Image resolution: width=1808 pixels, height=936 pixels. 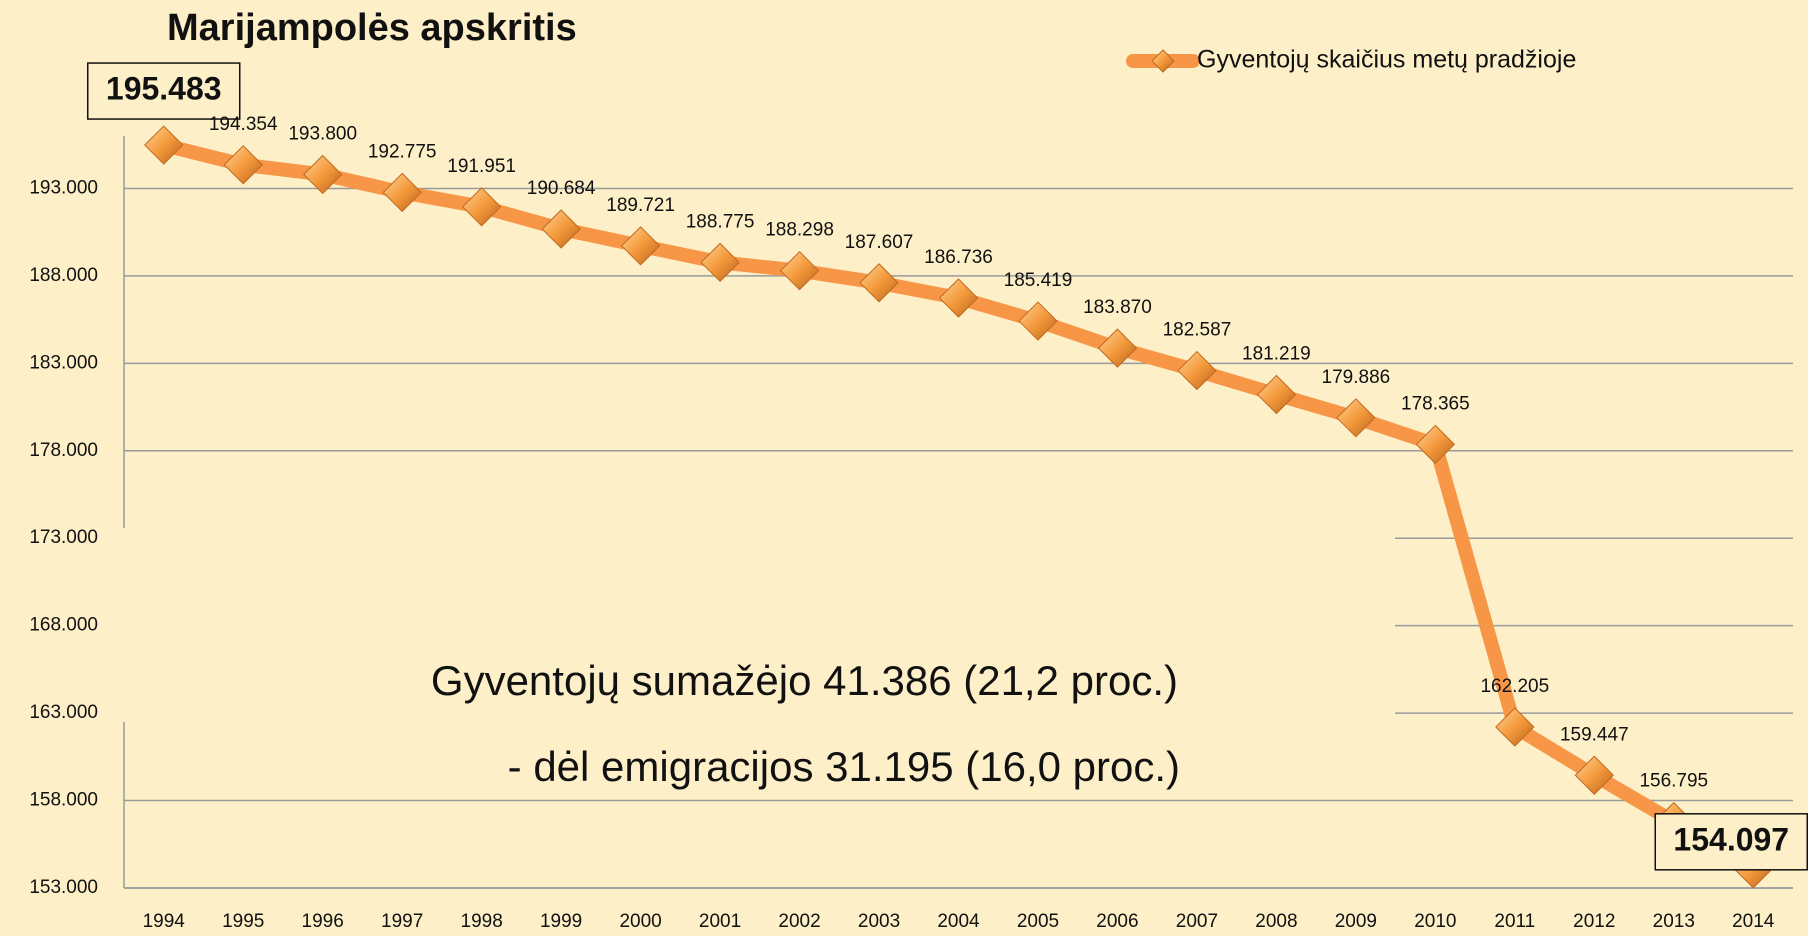 What do you see at coordinates (1038, 921) in the screenshot?
I see `x-tick-label: 2005` at bounding box center [1038, 921].